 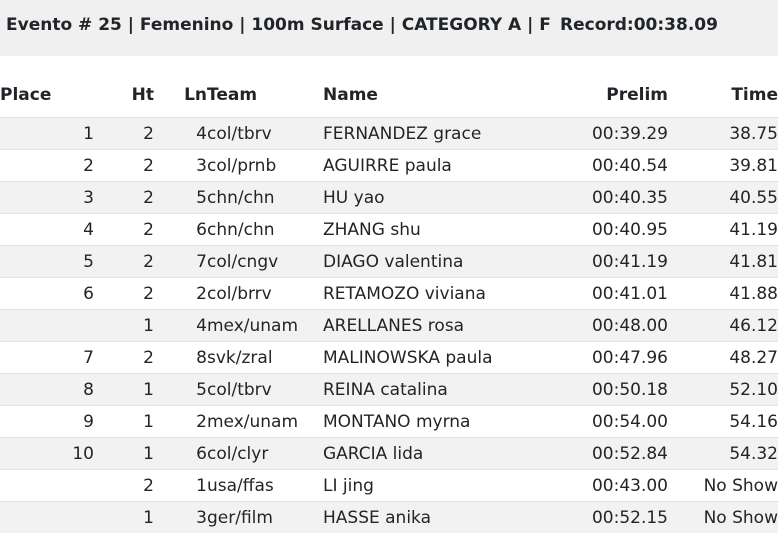 What do you see at coordinates (450, 166) in the screenshot?
I see `cell-name: AGUIRRE paula` at bounding box center [450, 166].